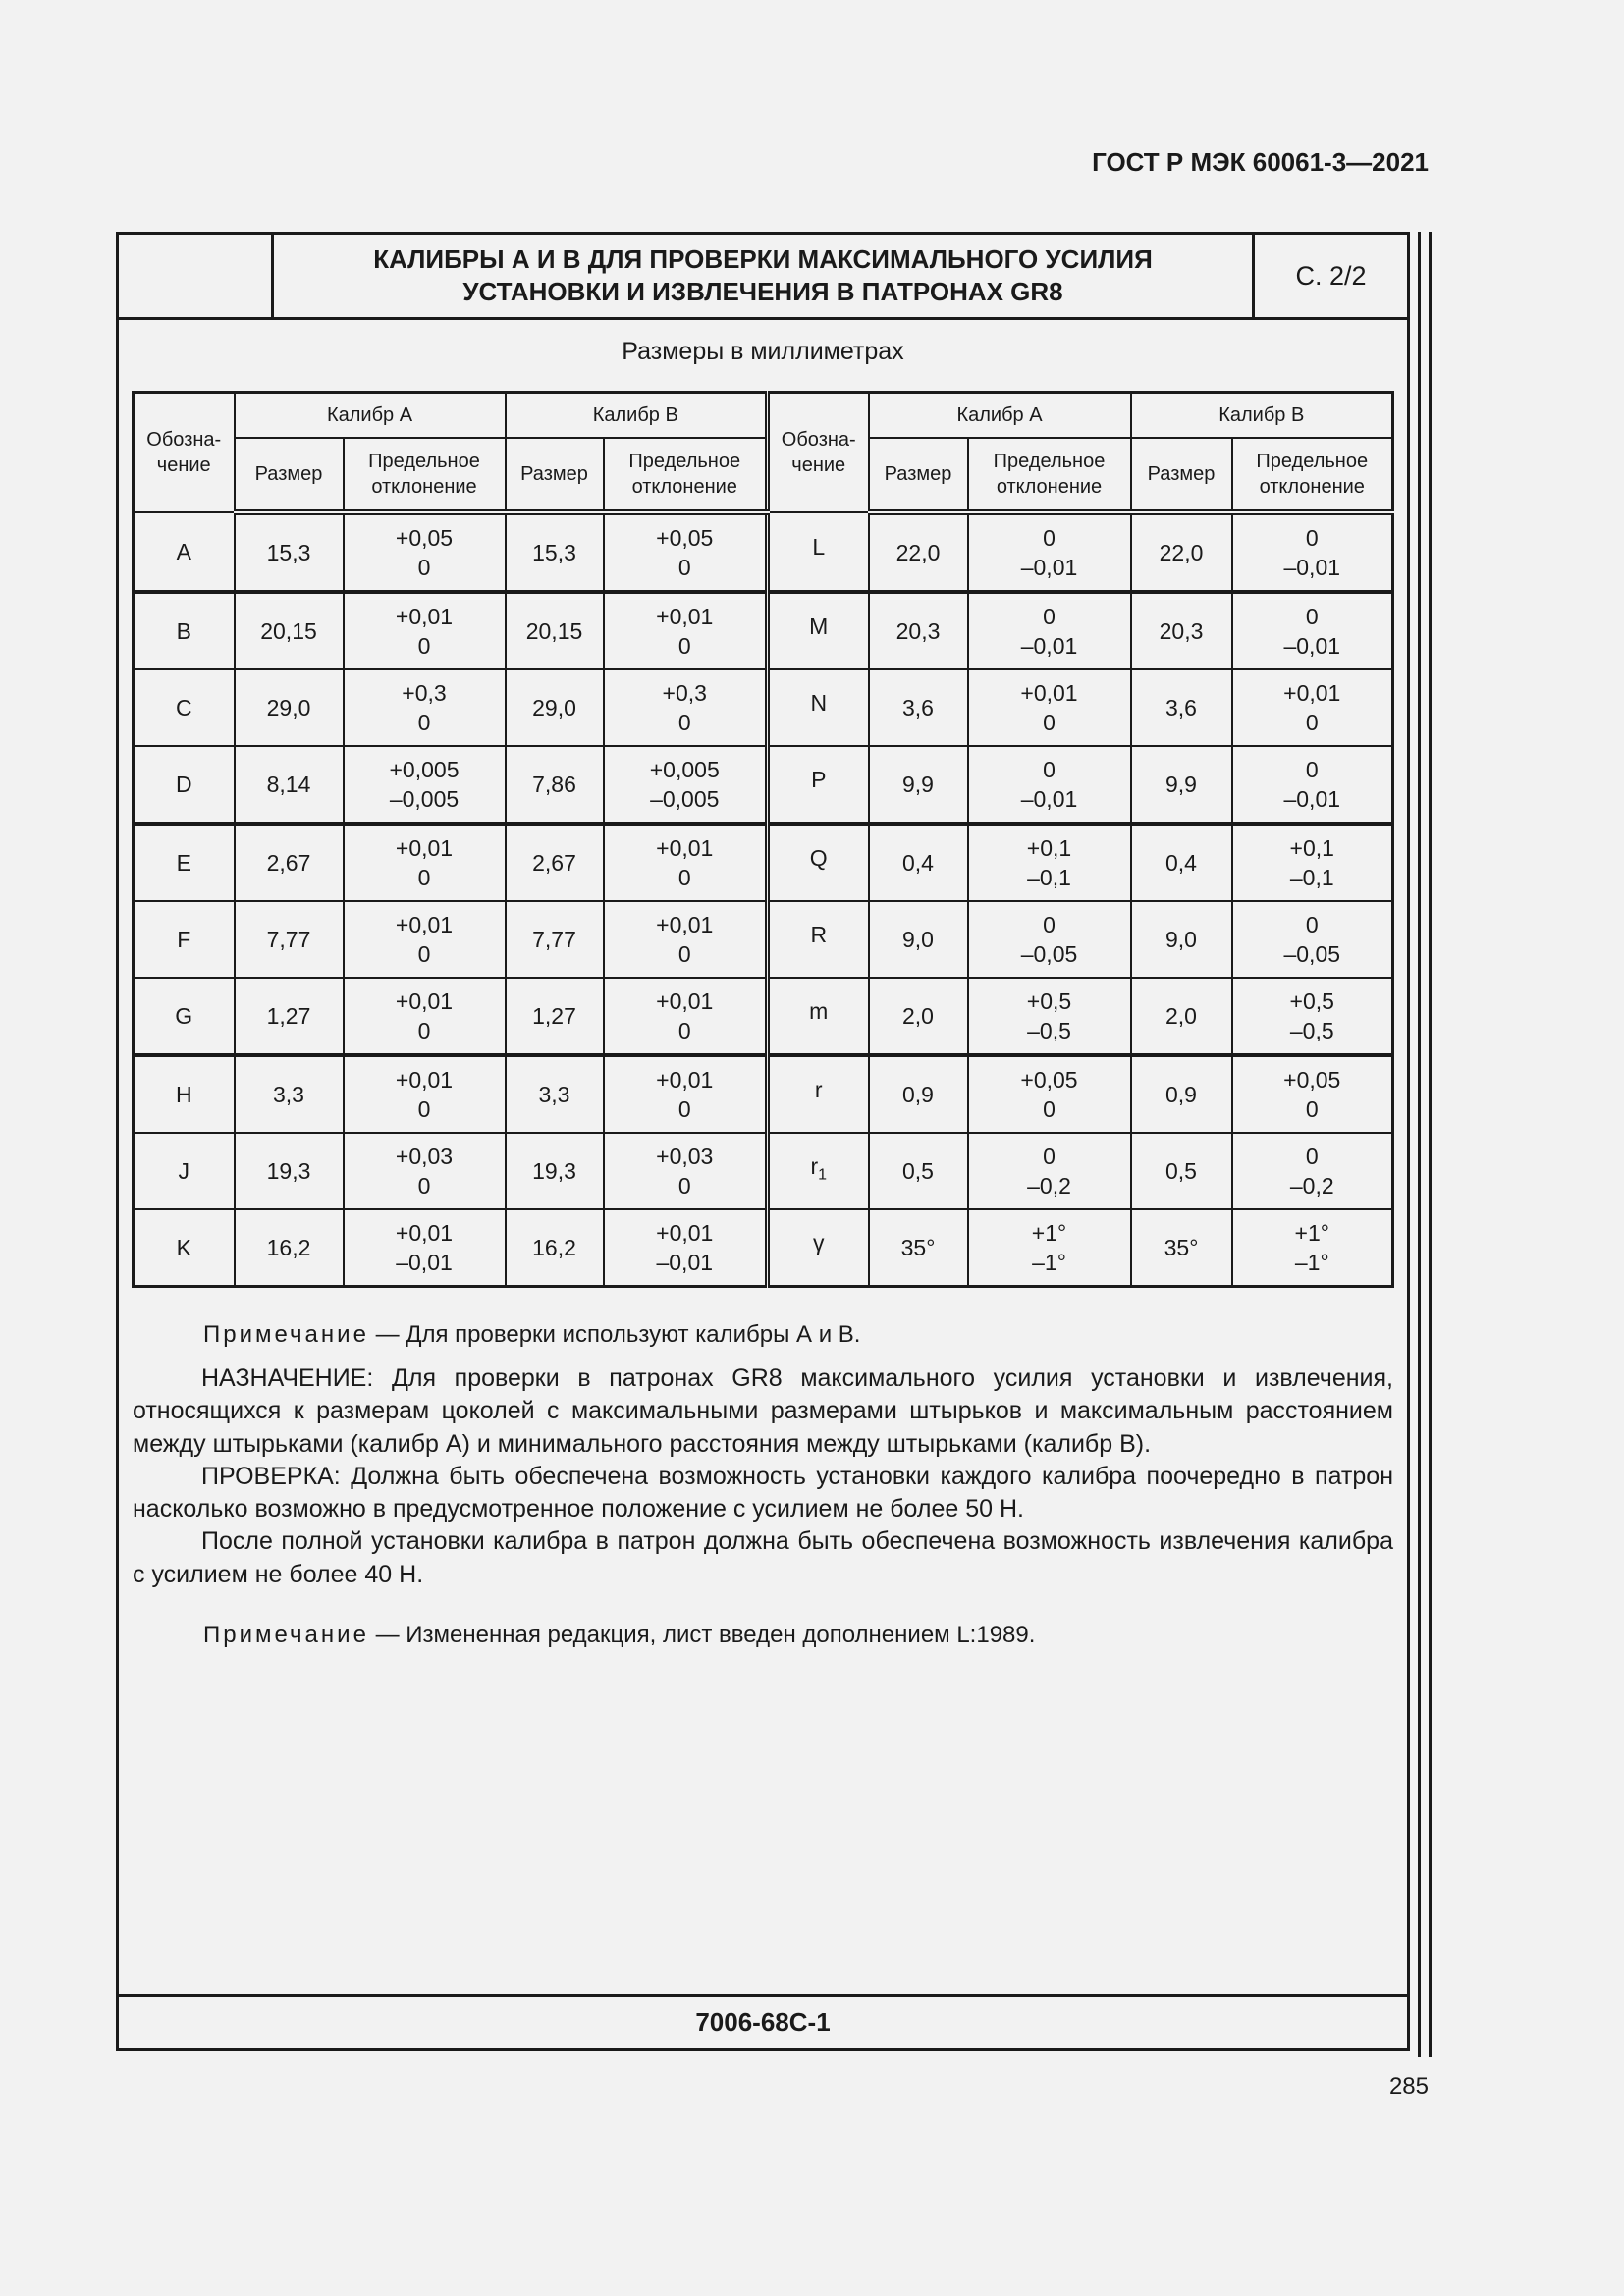 The height and width of the screenshot is (2296, 1624). What do you see at coordinates (763, 351) in the screenshot?
I see `units-caption: Размеры в миллиметрах` at bounding box center [763, 351].